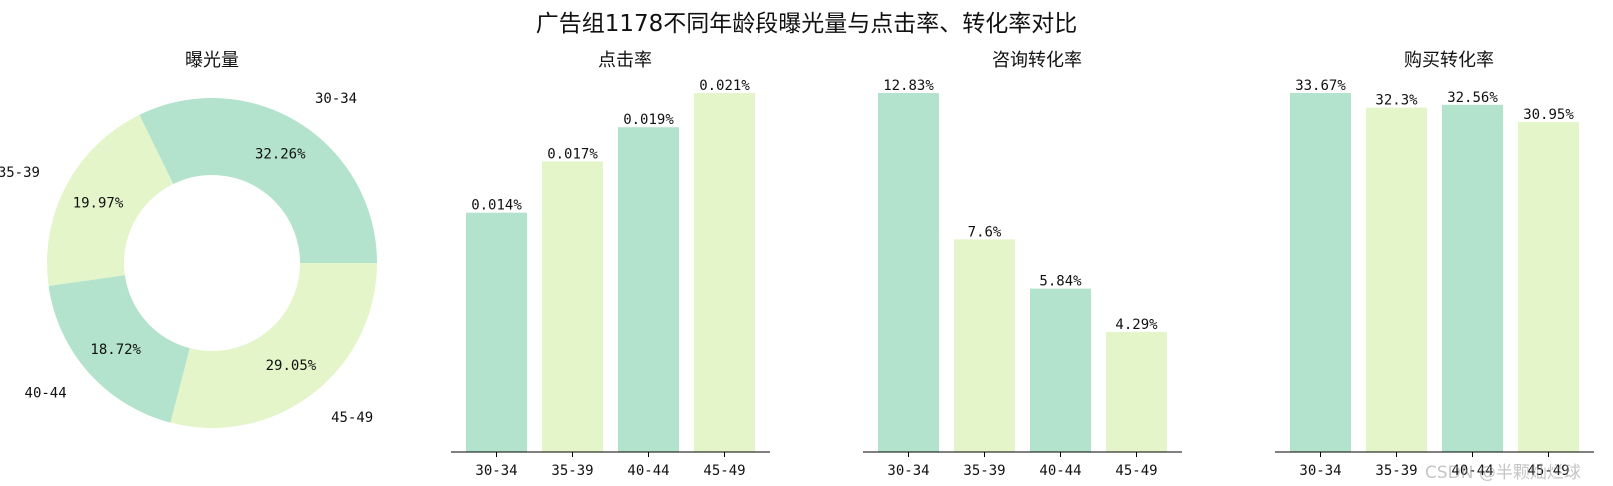 This screenshot has width=1613, height=486. What do you see at coordinates (1503, 473) in the screenshot?
I see `watermark: CSDN @半颗灿烂球` at bounding box center [1503, 473].